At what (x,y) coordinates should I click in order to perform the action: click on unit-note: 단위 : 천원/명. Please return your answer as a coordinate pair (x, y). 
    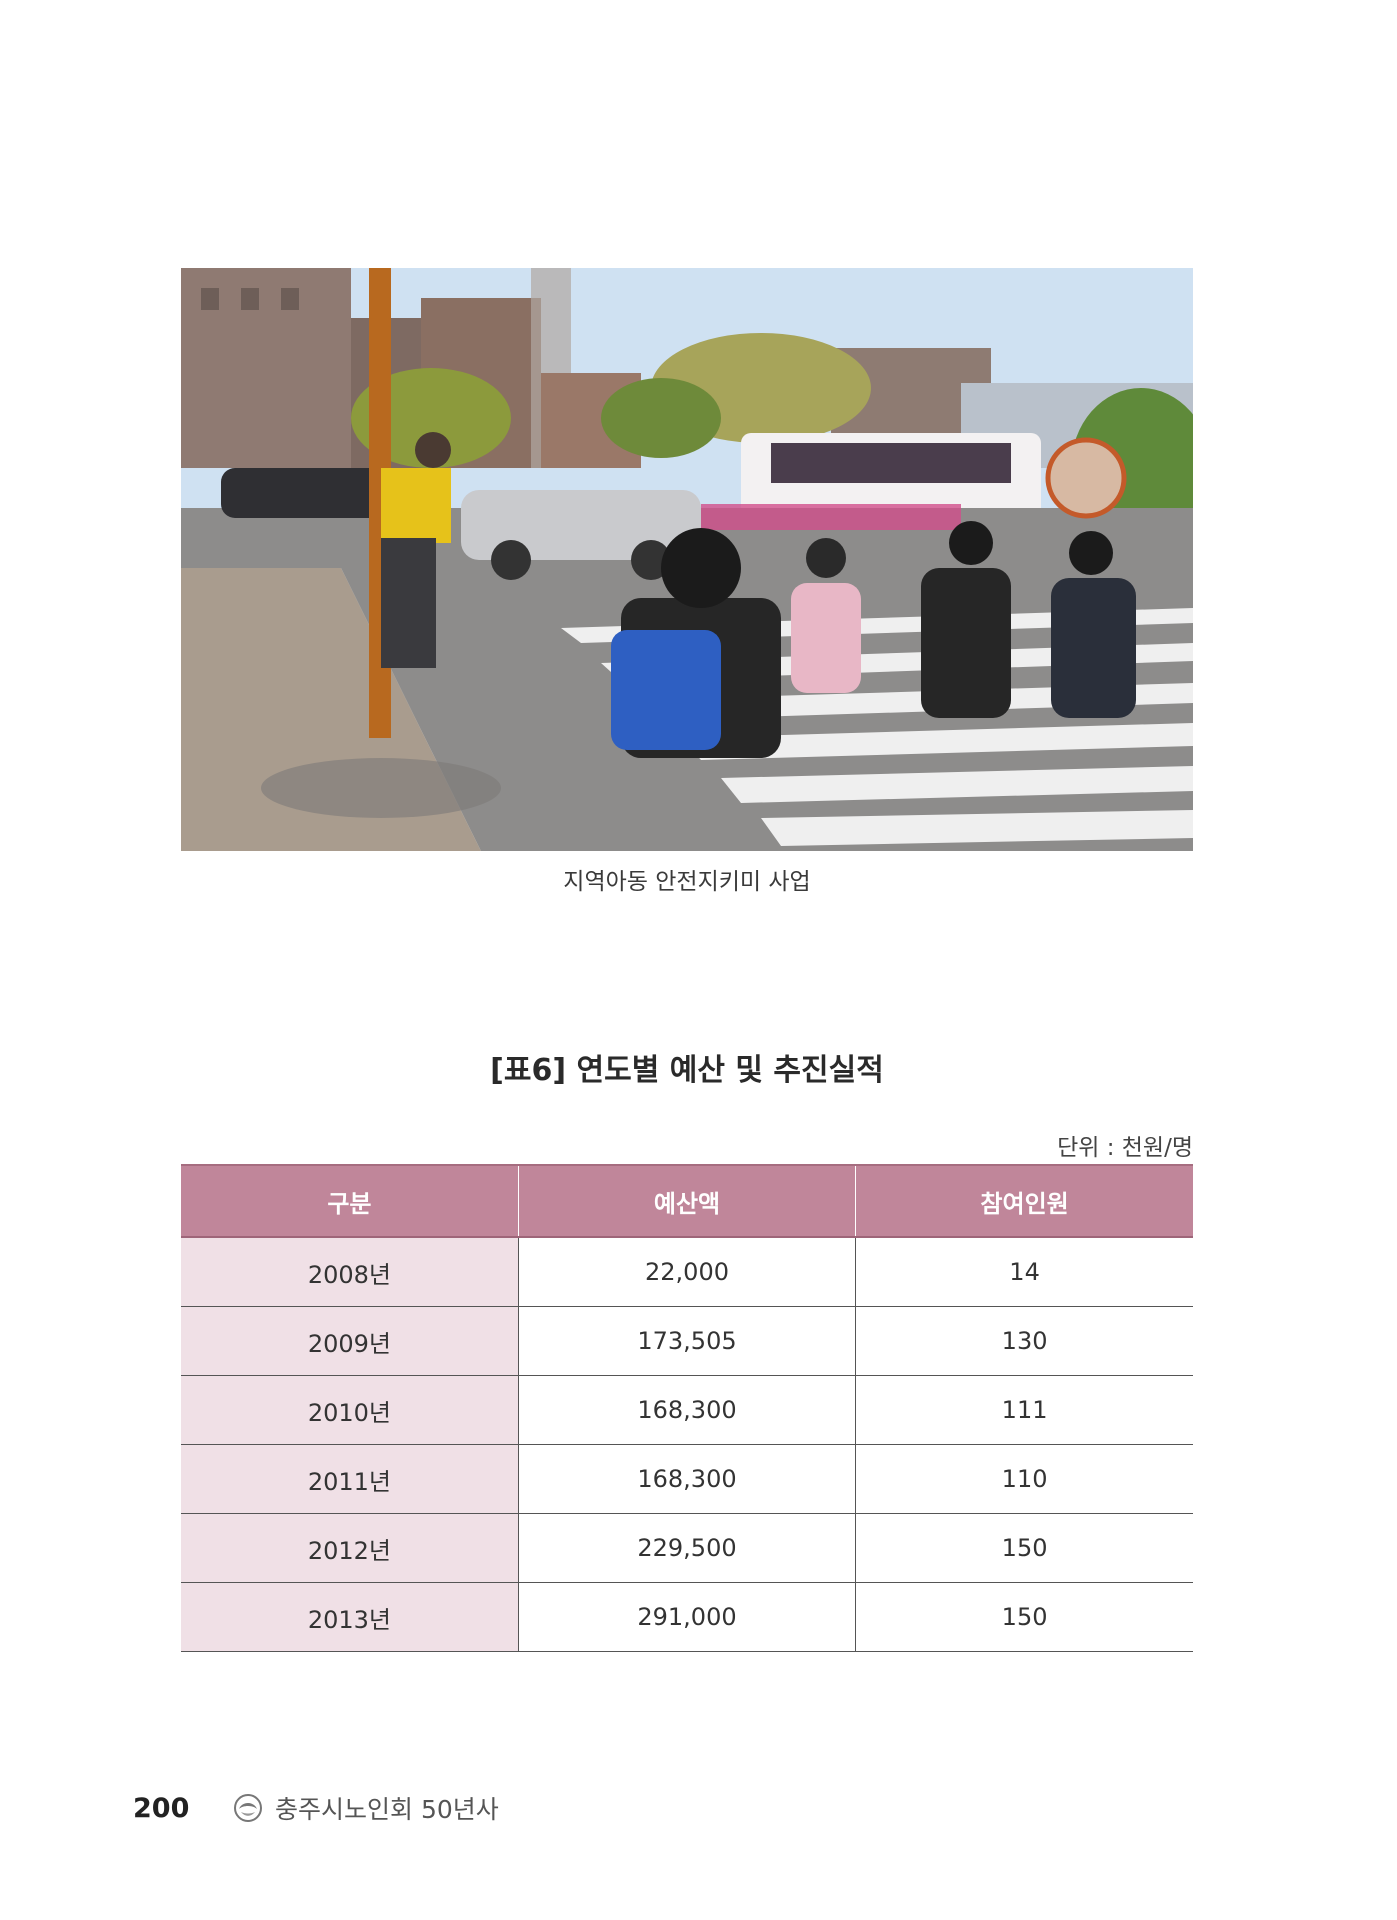
    Looking at the image, I should click on (1125, 1148).